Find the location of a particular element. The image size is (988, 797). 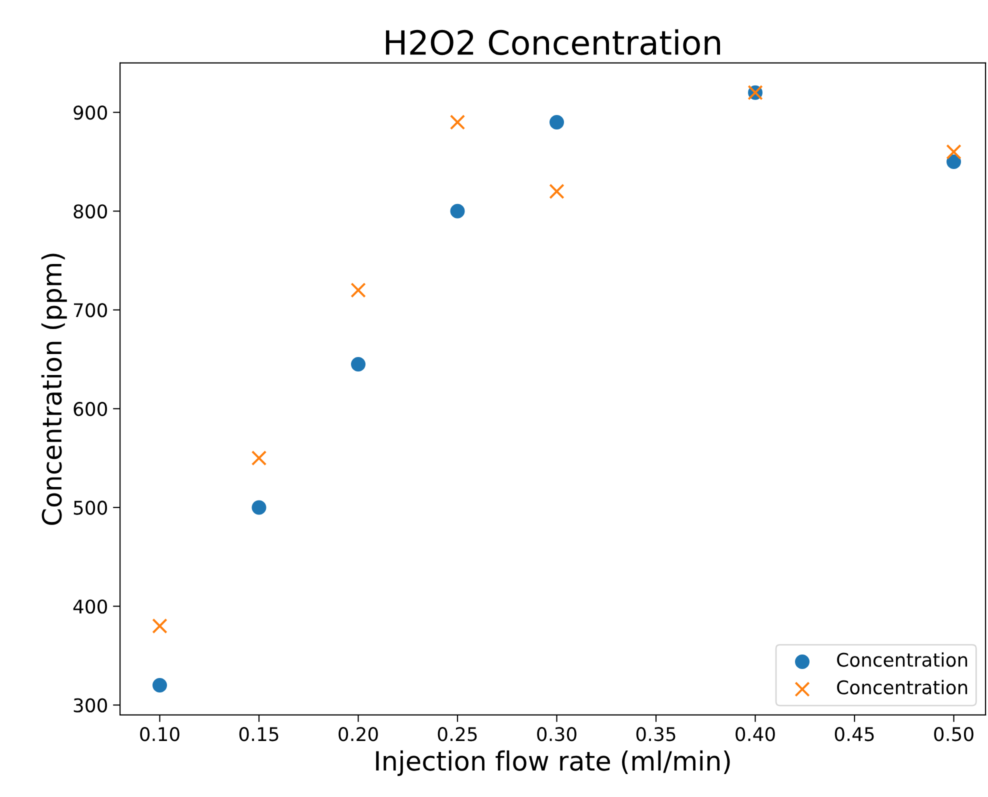

y-tick-label: 300 is located at coordinates (90, 705).